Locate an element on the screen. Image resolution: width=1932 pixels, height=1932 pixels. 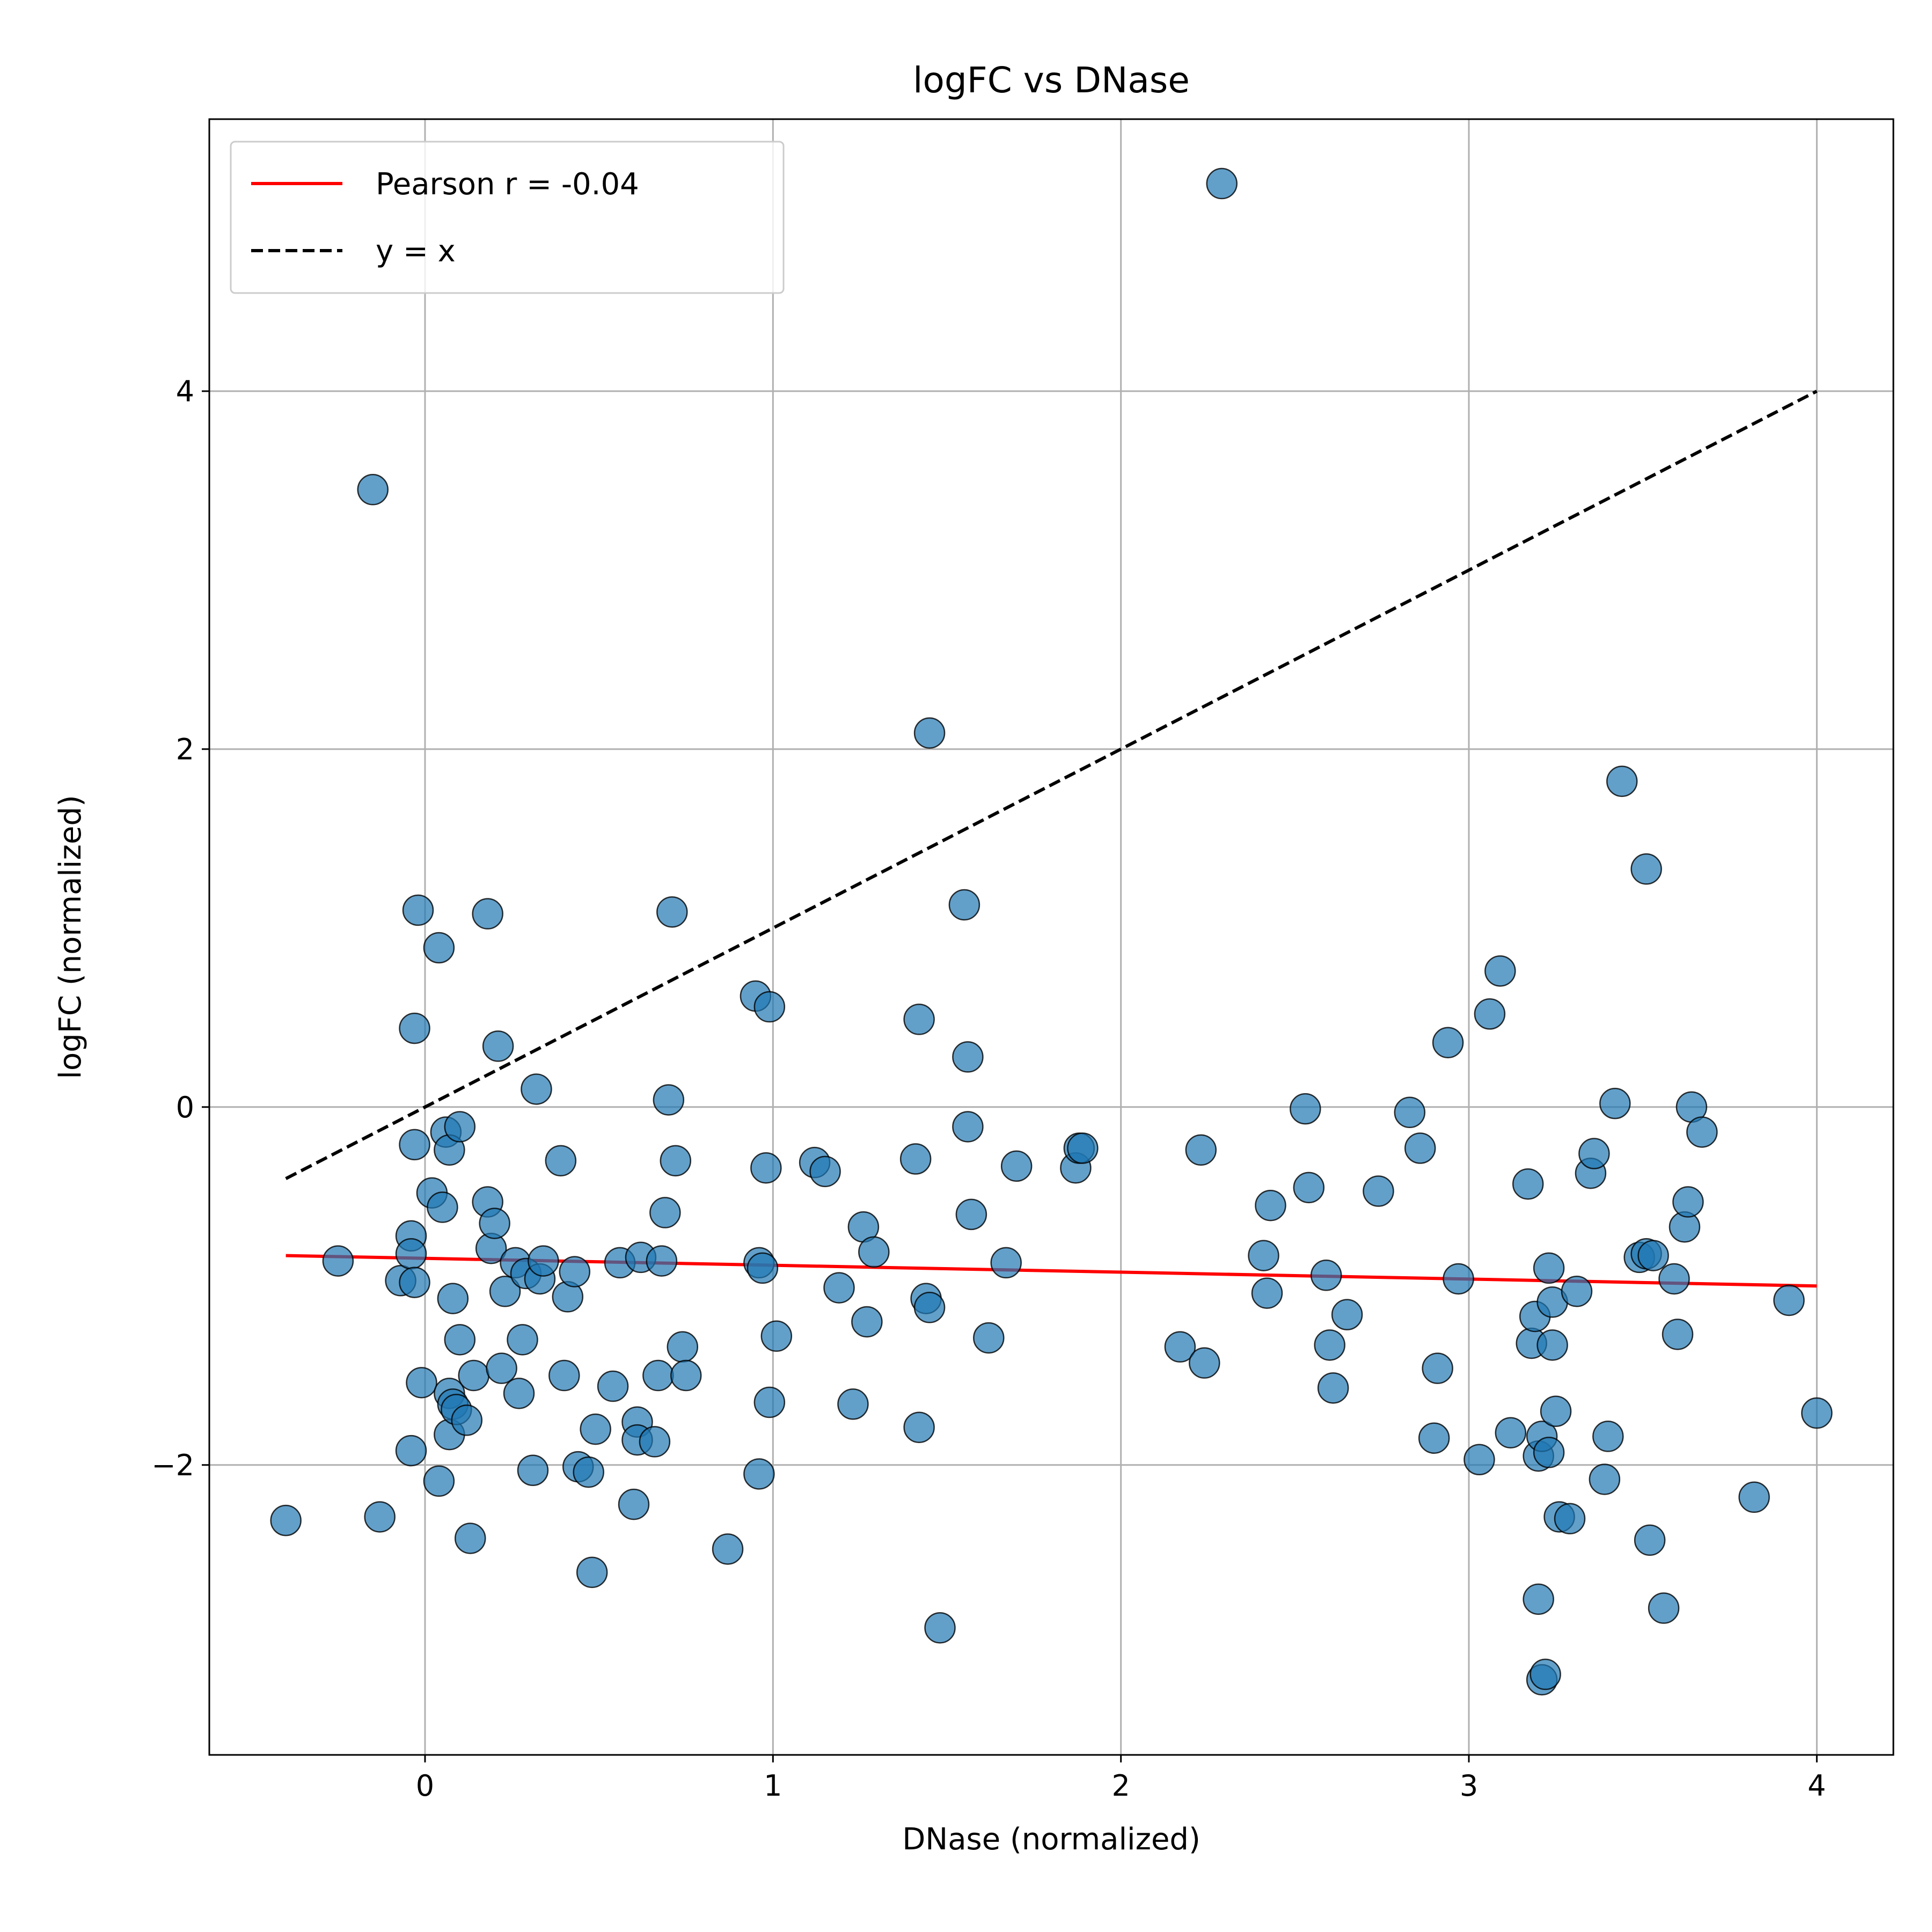
x-axis-label: DNase (normalized) is located at coordinates (1051, 1839).